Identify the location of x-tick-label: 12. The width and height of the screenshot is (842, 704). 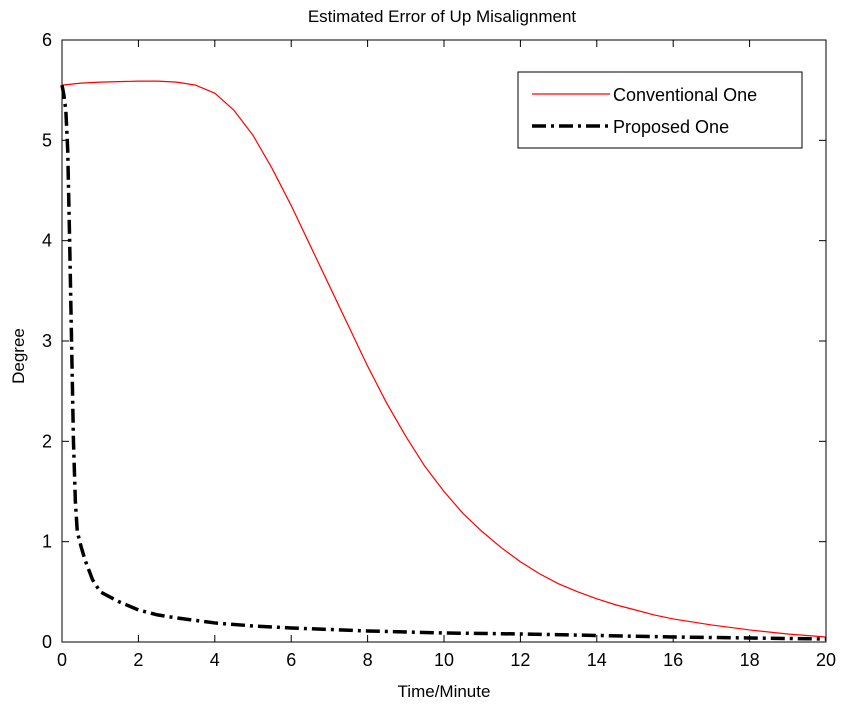
(520, 660).